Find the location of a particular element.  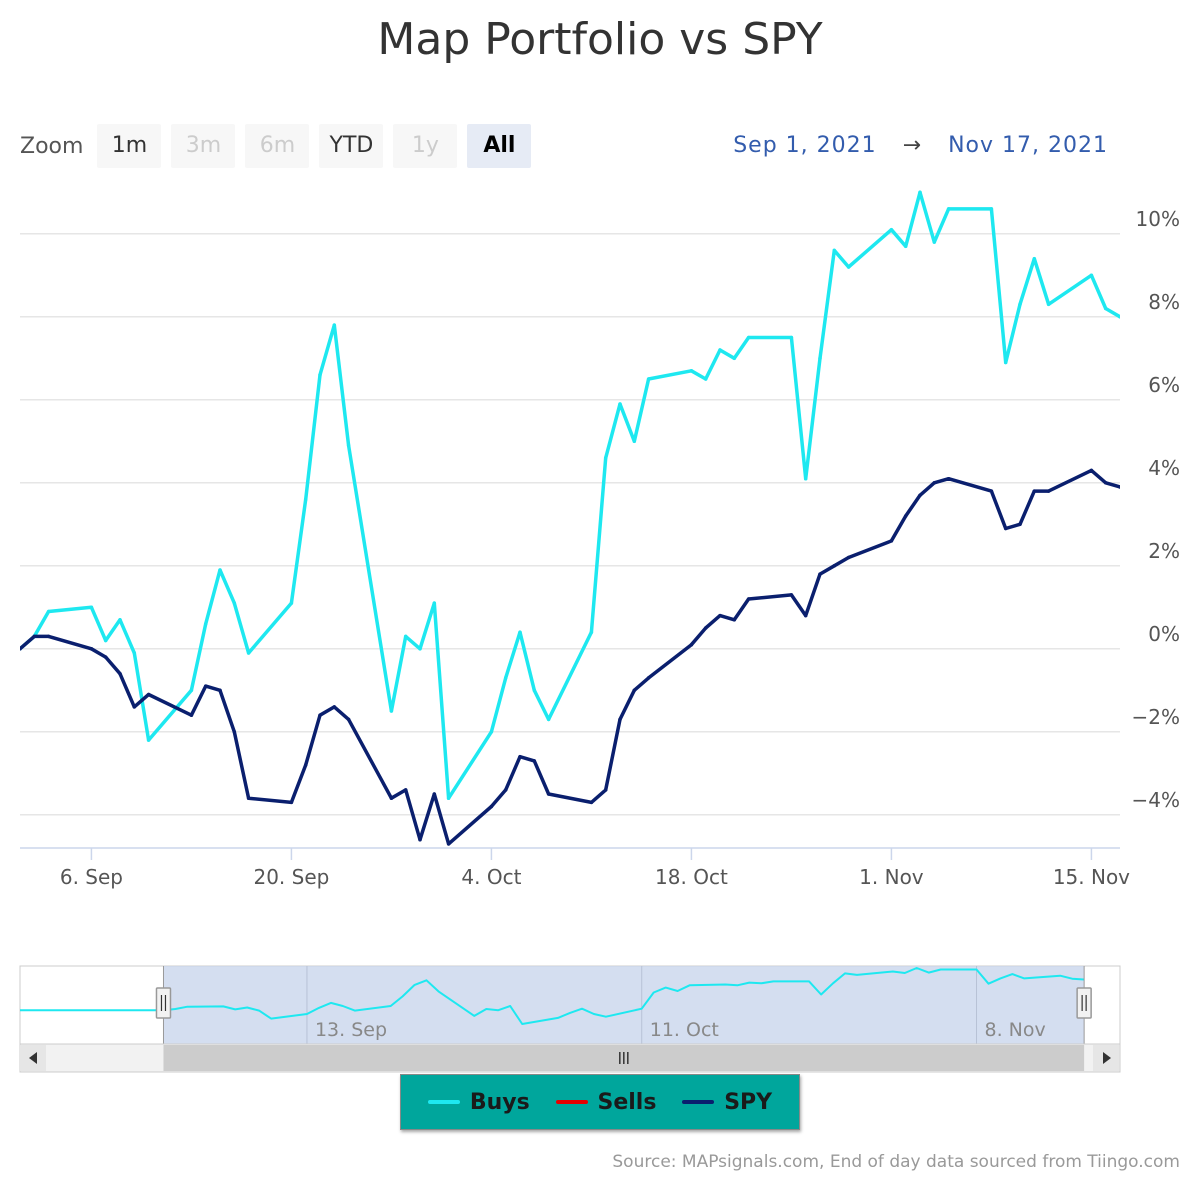

zoom-all-button: All is located at coordinates (499, 146).